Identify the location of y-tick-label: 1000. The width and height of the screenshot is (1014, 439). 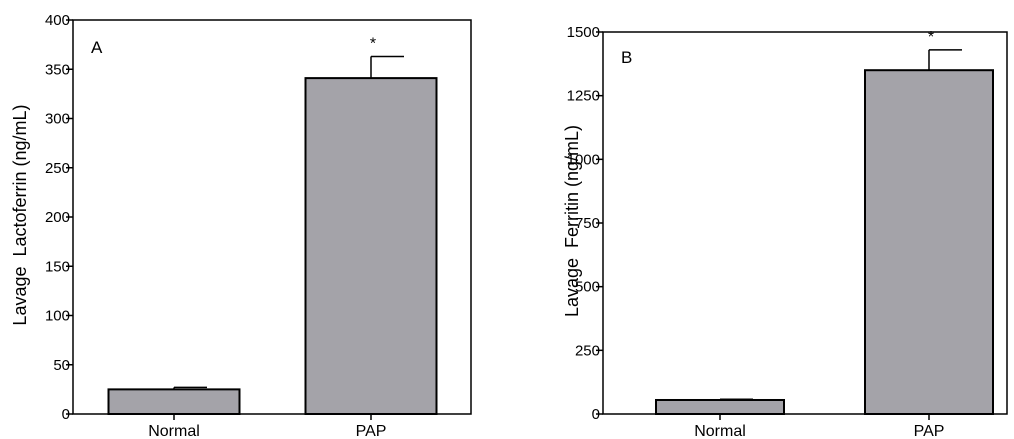
(583, 159).